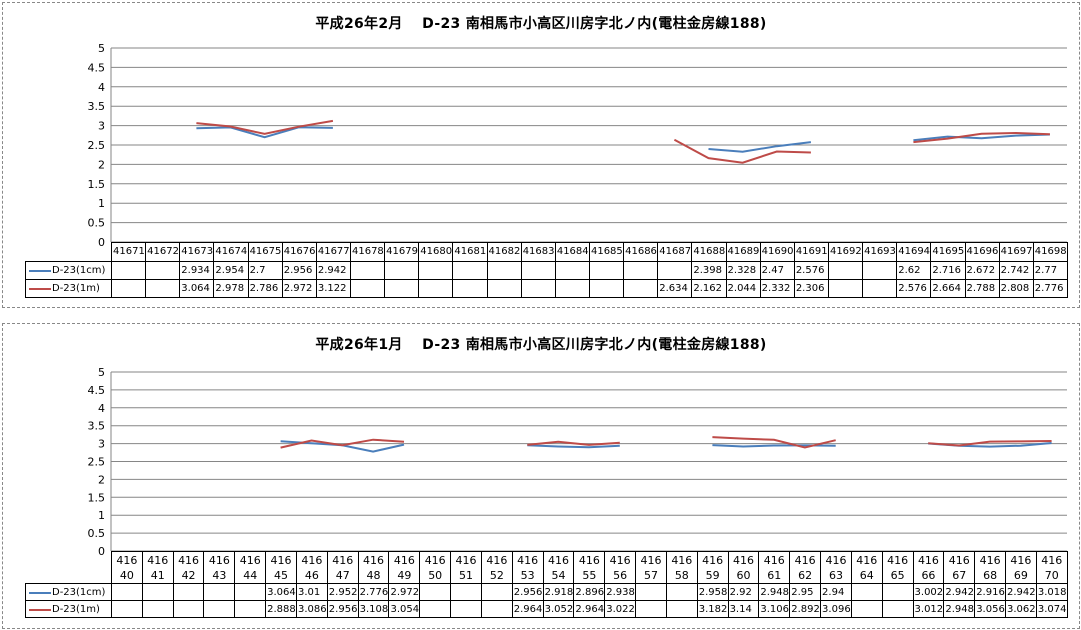  I want to click on chart-title: 平成26年1月 D-23 南相馬市小高区川房字北ノ内(電柱金房線188), so click(541, 345).